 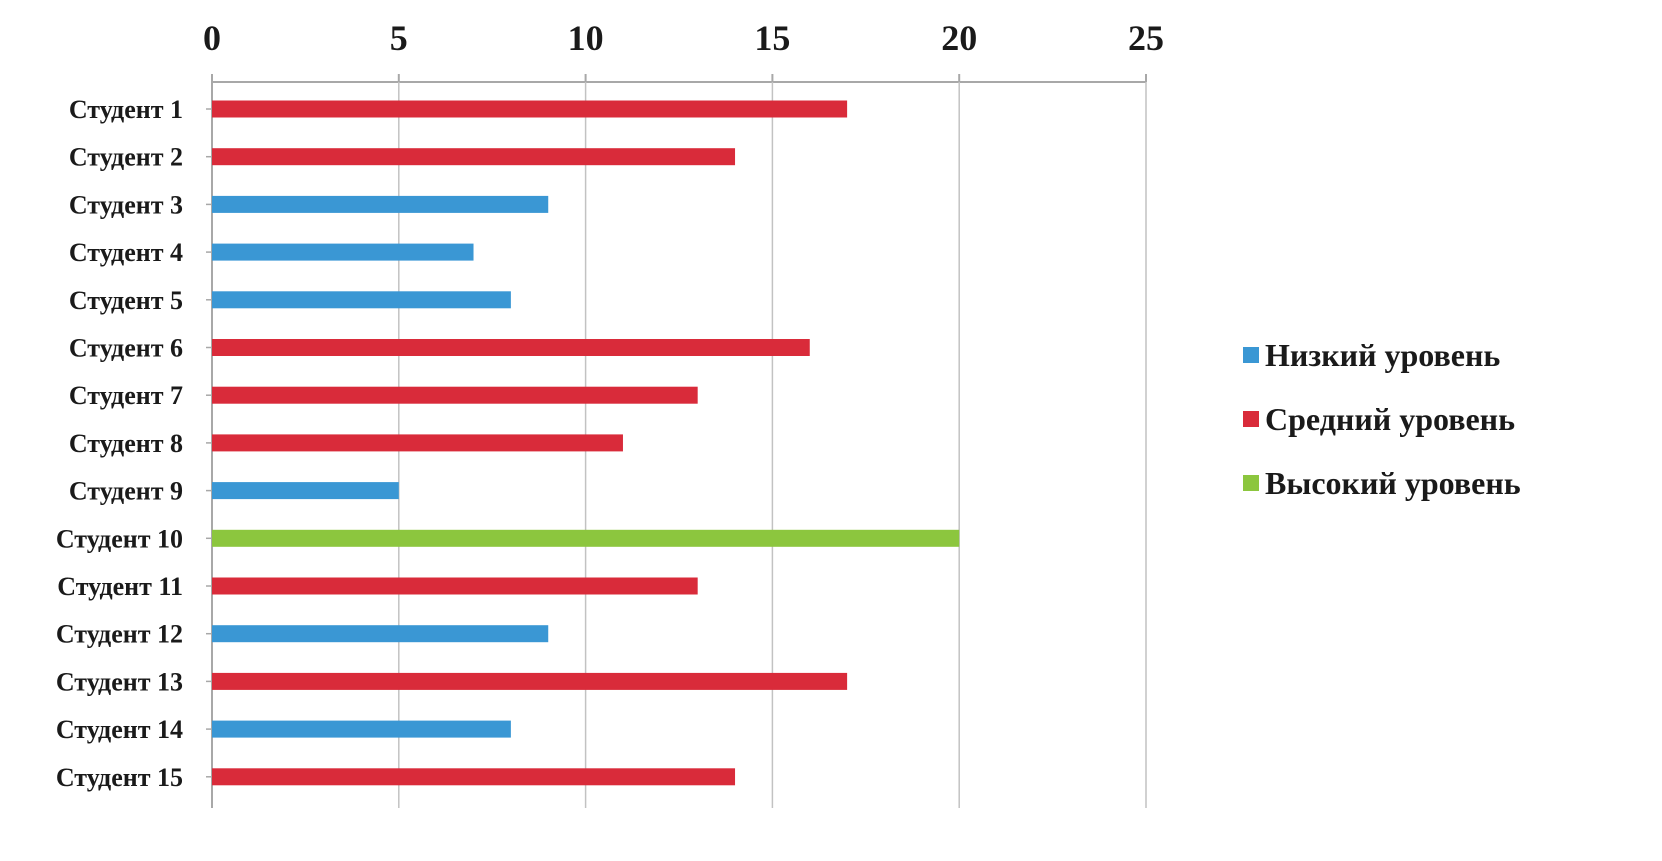 I want to click on x-tick-label: 0, so click(x=212, y=38).